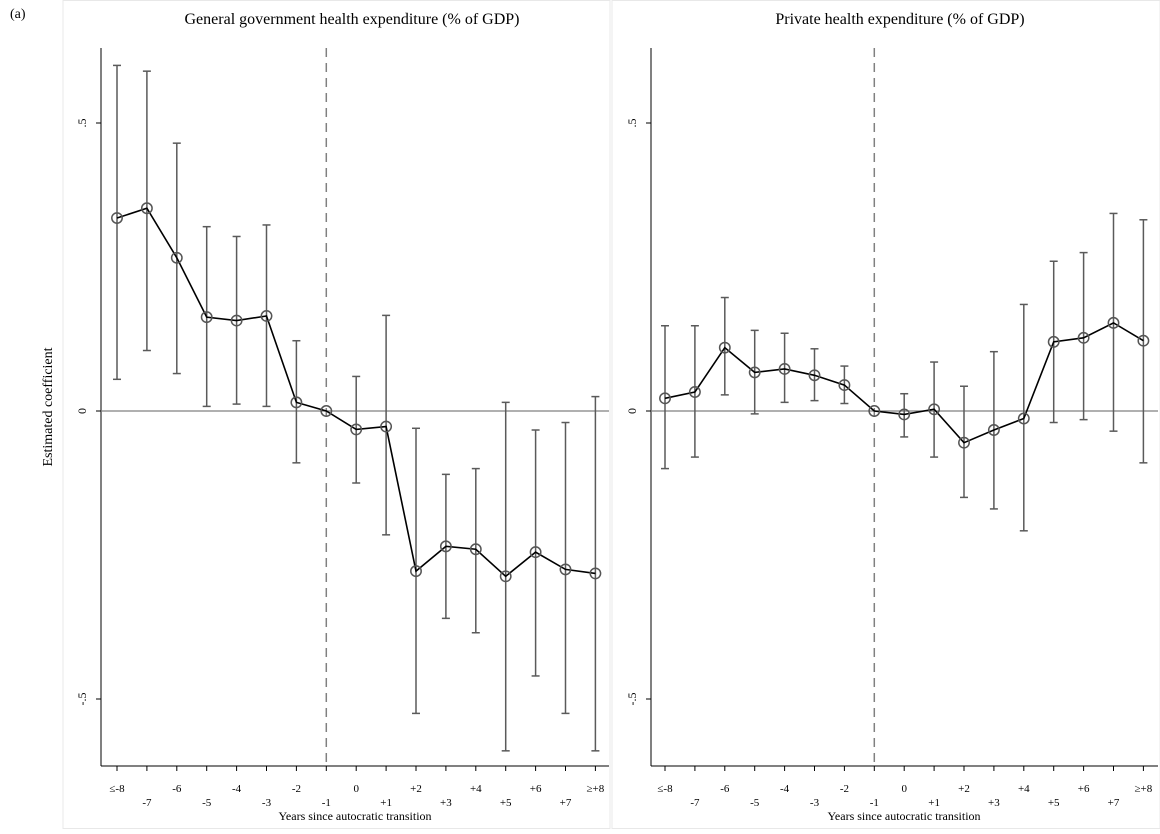 The height and width of the screenshot is (834, 1160). What do you see at coordinates (899, 19) in the screenshot?
I see `chart-title: Private health expenditure (% of GDP)` at bounding box center [899, 19].